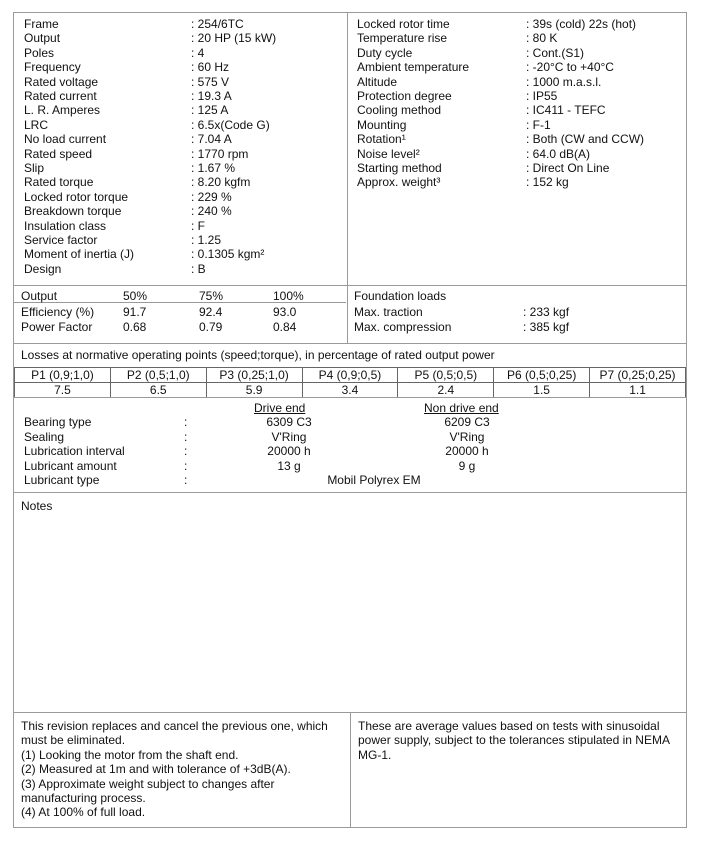 This screenshot has height=843, width=703. I want to click on spec-value: : 0.1305 kgm², so click(228, 254).